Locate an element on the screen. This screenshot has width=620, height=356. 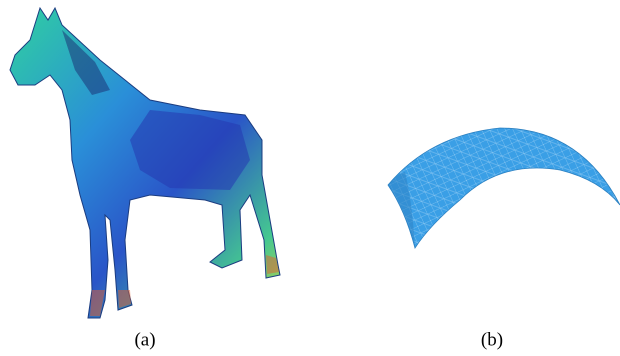
mesh-surface is located at coordinates (503, 188).